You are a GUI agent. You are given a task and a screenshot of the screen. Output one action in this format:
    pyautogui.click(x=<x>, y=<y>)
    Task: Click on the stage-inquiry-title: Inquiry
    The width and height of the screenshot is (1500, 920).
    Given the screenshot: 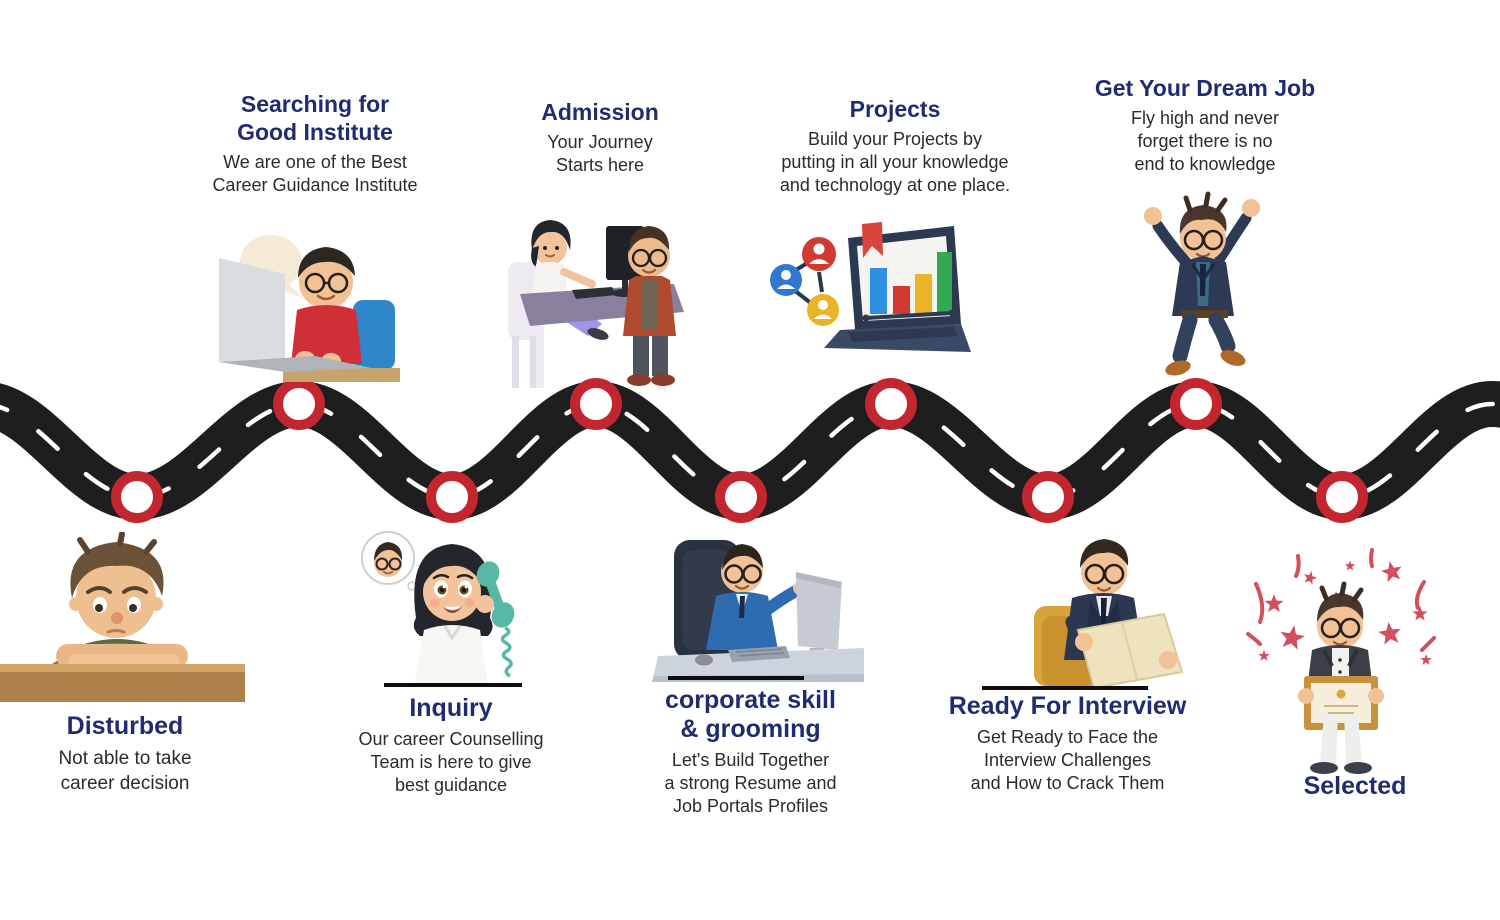 What is the action you would take?
    pyautogui.click(x=451, y=708)
    